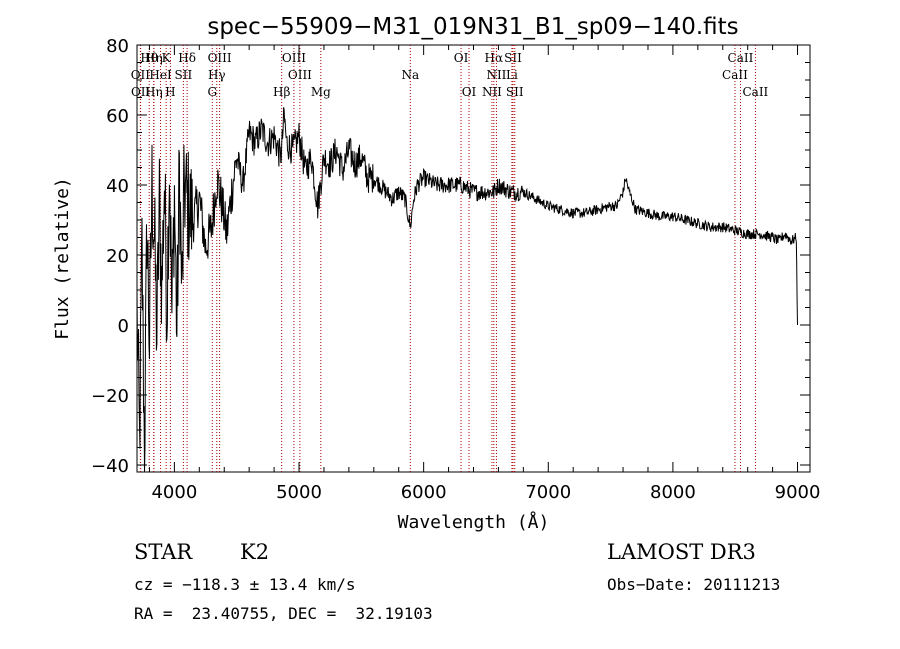 The image size is (900, 649). I want to click on x-tick-label: 5000, so click(299, 492).